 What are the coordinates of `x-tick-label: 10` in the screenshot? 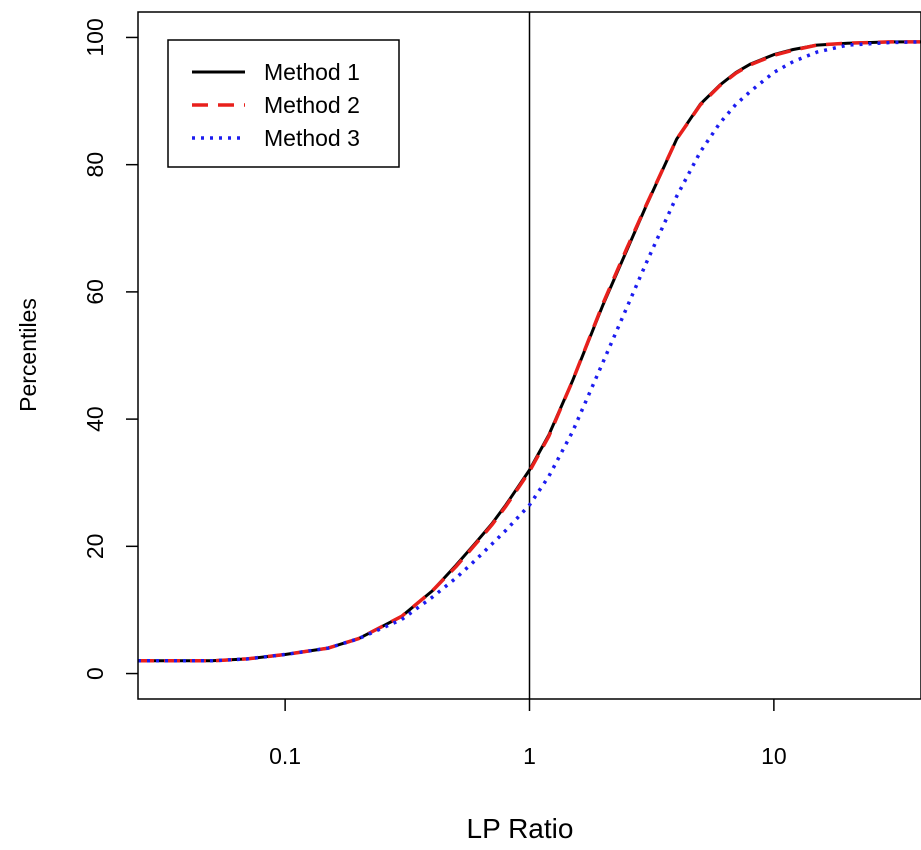 It's located at (774, 756).